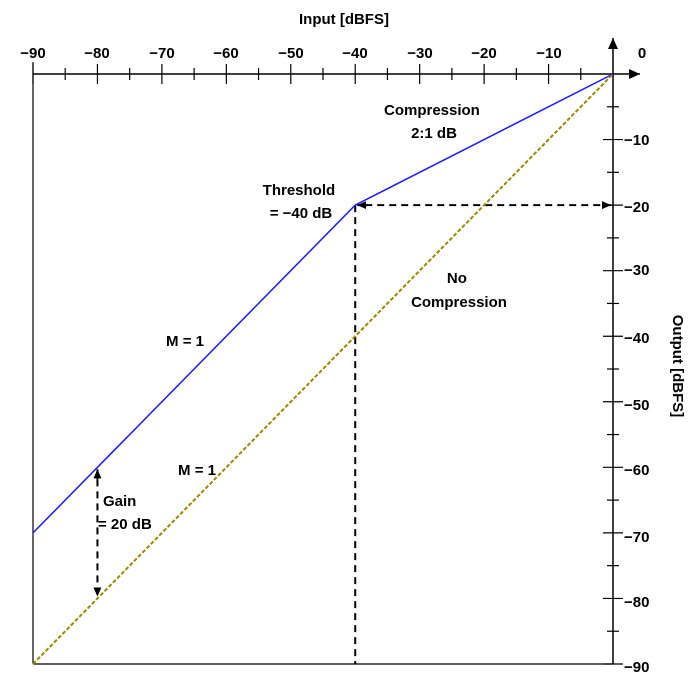 The height and width of the screenshot is (681, 689). I want to click on y-tick-label: −50, so click(636, 405).